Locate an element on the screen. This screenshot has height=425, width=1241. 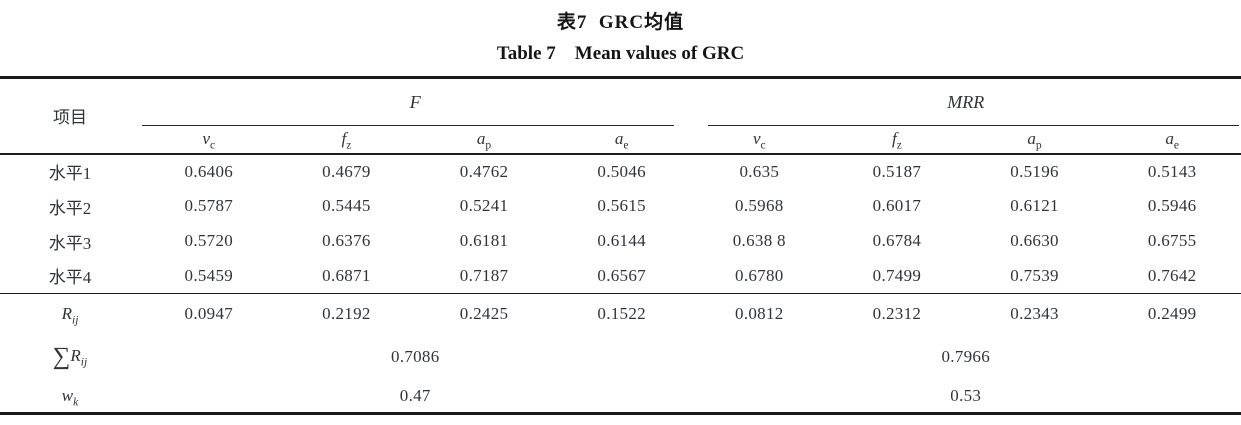
row-label: 水平3 is located at coordinates (70, 243).